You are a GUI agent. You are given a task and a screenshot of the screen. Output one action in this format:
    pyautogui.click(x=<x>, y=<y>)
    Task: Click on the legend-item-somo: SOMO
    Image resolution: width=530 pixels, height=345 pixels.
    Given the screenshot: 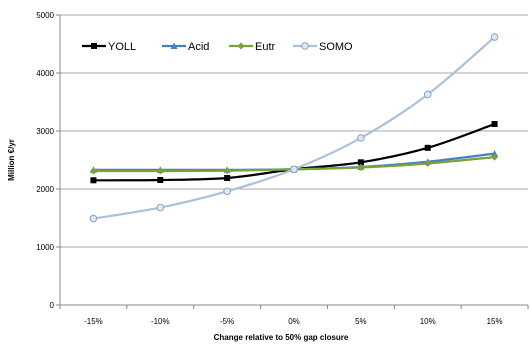 What is the action you would take?
    pyautogui.click(x=323, y=47)
    